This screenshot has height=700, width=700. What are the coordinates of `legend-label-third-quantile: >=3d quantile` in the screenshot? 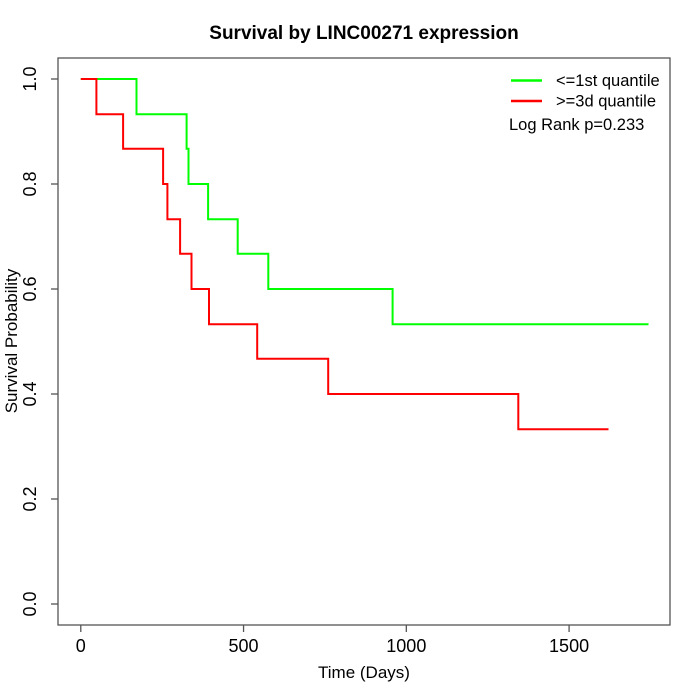 It's located at (606, 102).